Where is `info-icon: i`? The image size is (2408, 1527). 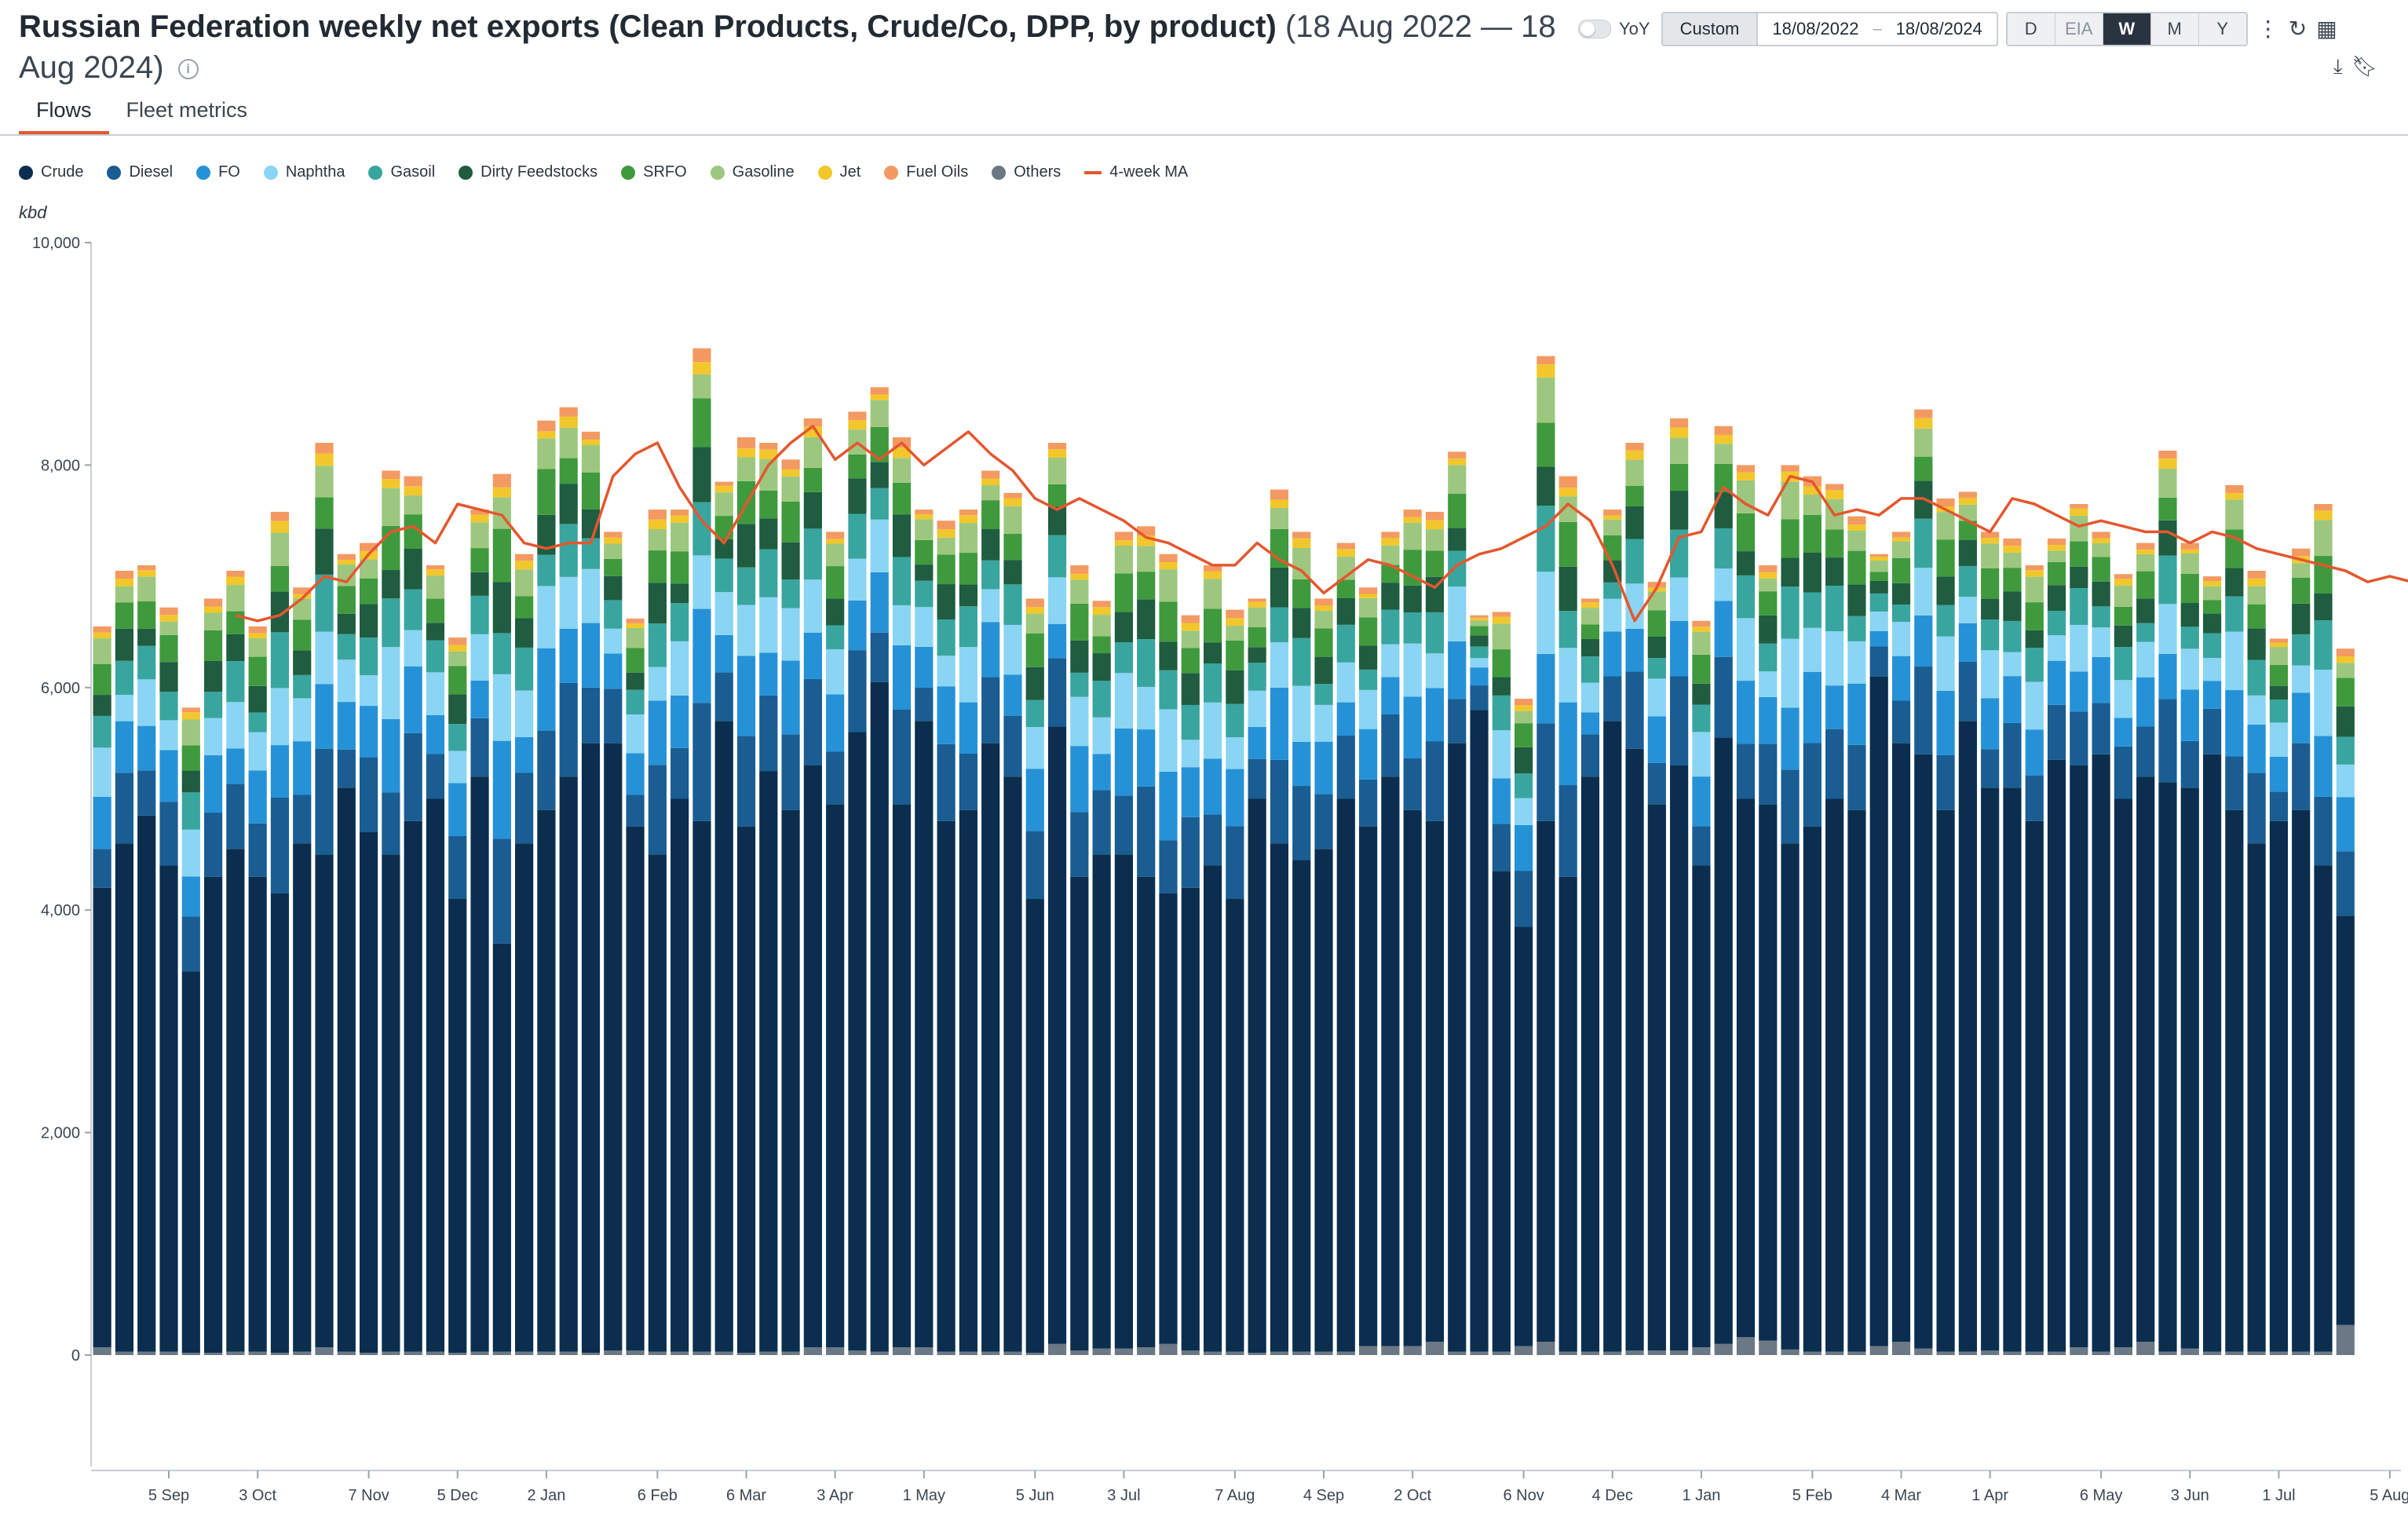
info-icon: i is located at coordinates (188, 69).